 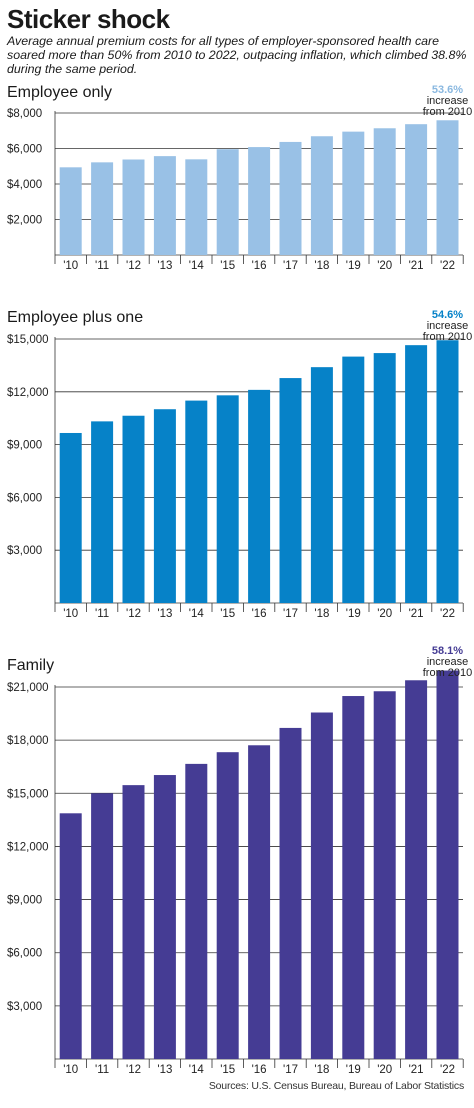 I want to click on y-tick-label: $15,000, so click(x=28, y=340).